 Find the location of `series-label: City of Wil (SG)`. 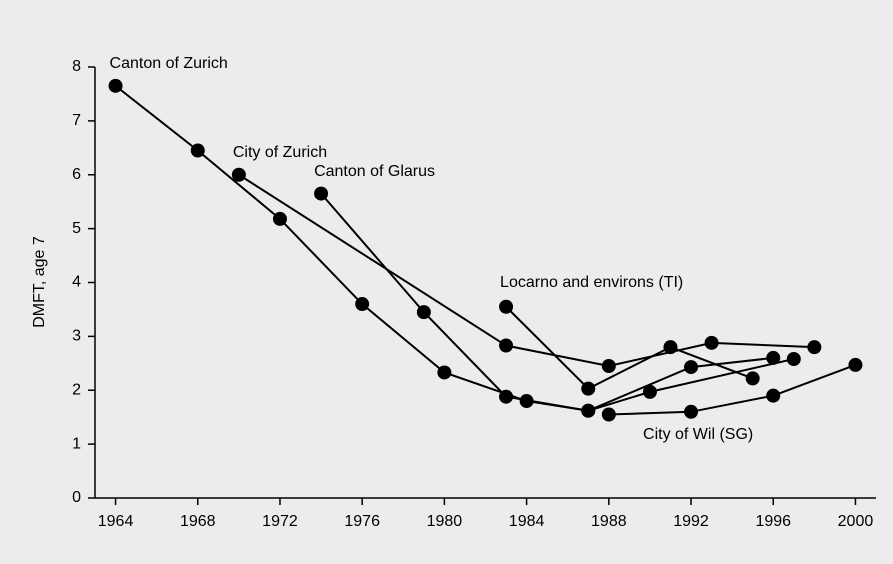

series-label: City of Wil (SG) is located at coordinates (698, 434).